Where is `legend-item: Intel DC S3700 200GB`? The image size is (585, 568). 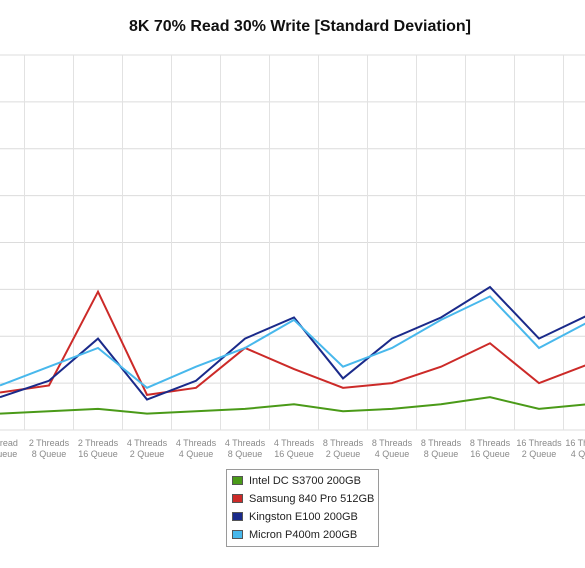 legend-item: Intel DC S3700 200GB is located at coordinates (302, 481).